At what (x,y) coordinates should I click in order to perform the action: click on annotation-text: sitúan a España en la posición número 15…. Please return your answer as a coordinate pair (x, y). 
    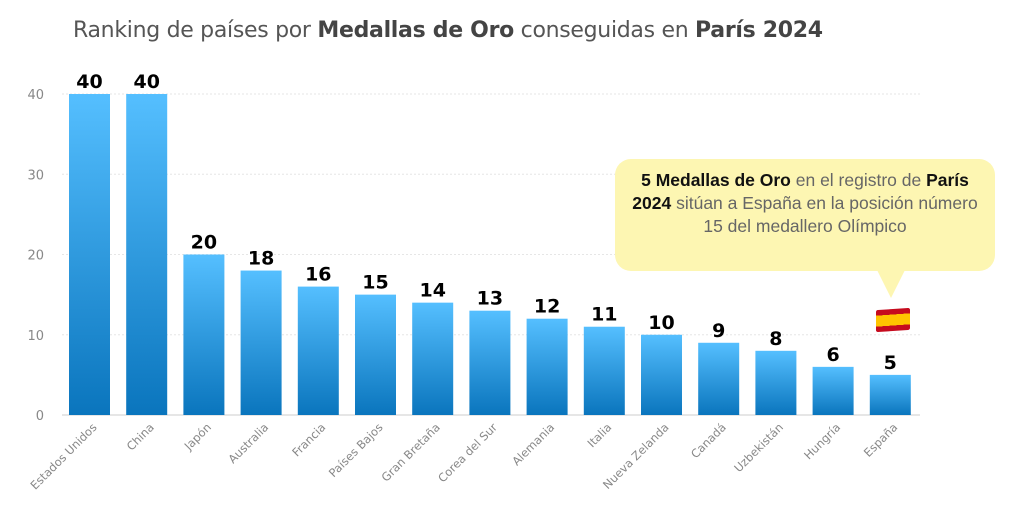
    Looking at the image, I should click on (824, 214).